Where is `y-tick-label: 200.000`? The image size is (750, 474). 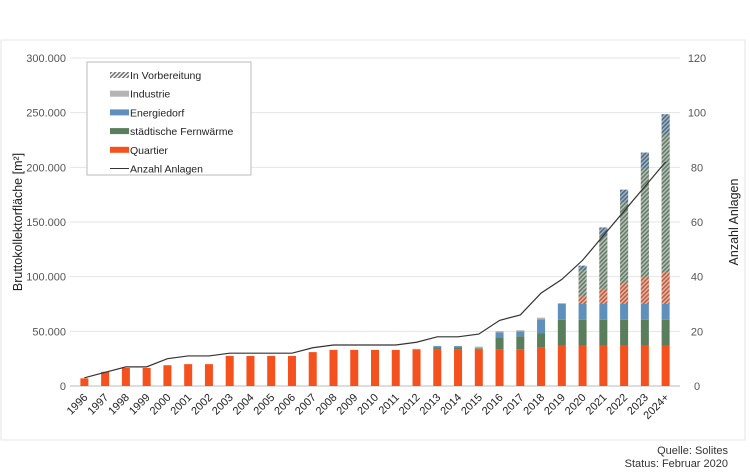 y-tick-label: 200.000 is located at coordinates (46, 168).